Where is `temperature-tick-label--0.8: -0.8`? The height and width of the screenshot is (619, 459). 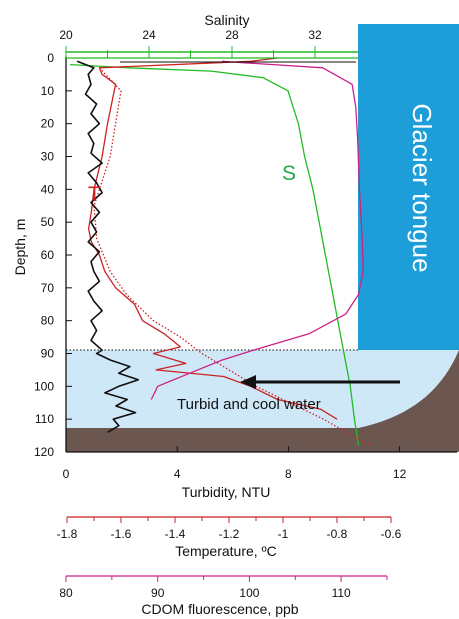
temperature-tick-label--0.8: -0.8 is located at coordinates (337, 534).